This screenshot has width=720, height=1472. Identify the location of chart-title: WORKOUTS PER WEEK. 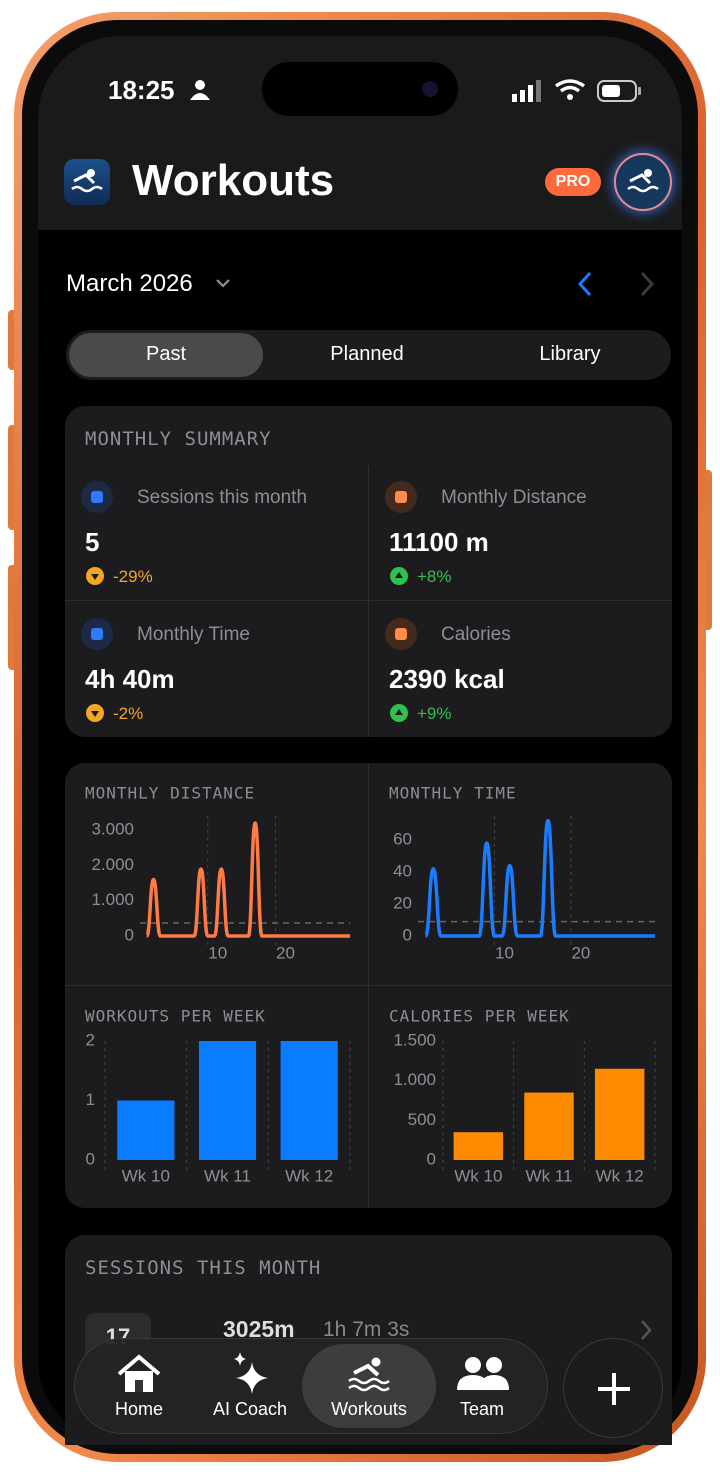
(175, 1016).